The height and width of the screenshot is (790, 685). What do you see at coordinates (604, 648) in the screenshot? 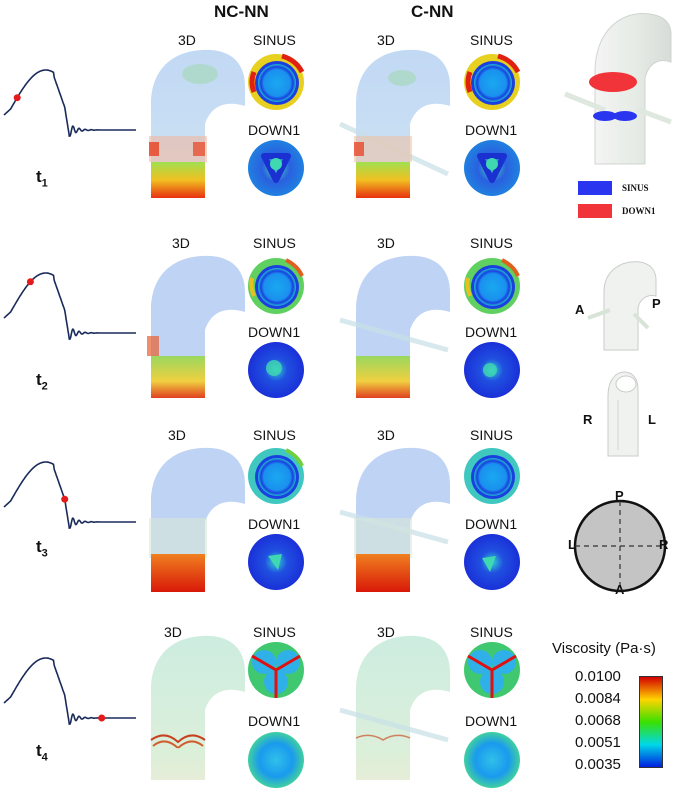
I see `colorbar-title: Viscosity (Pa·s)` at bounding box center [604, 648].